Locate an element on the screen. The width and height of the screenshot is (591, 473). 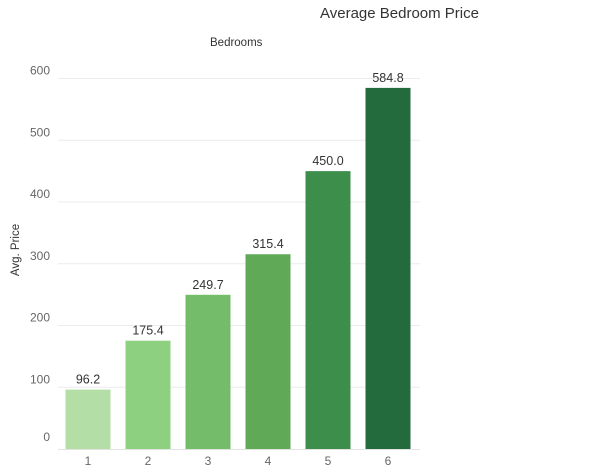
y-tick-label: 300 is located at coordinates (40, 256).